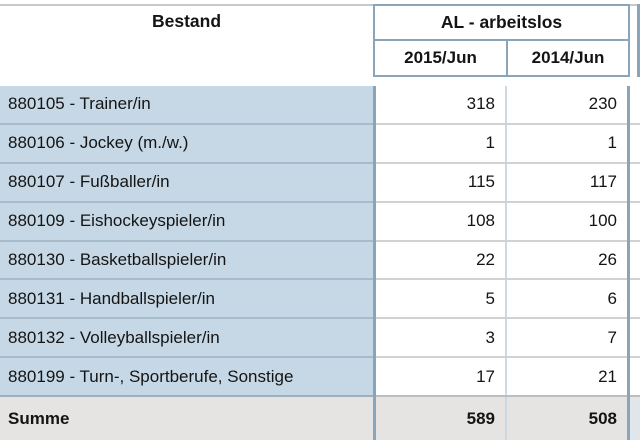 The width and height of the screenshot is (640, 440). Describe the element at coordinates (567, 222) in the screenshot. I see `value-2014: 100` at that location.